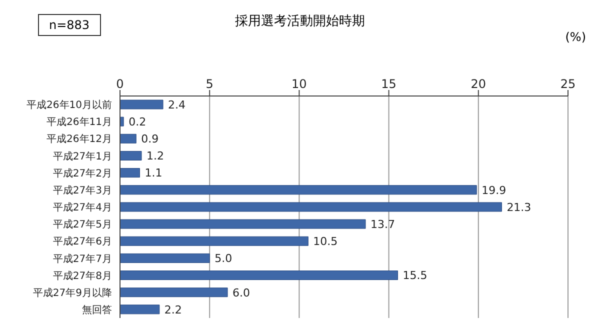 This screenshot has width=600, height=330. I want to click on data-label: 0.9, so click(150, 139).